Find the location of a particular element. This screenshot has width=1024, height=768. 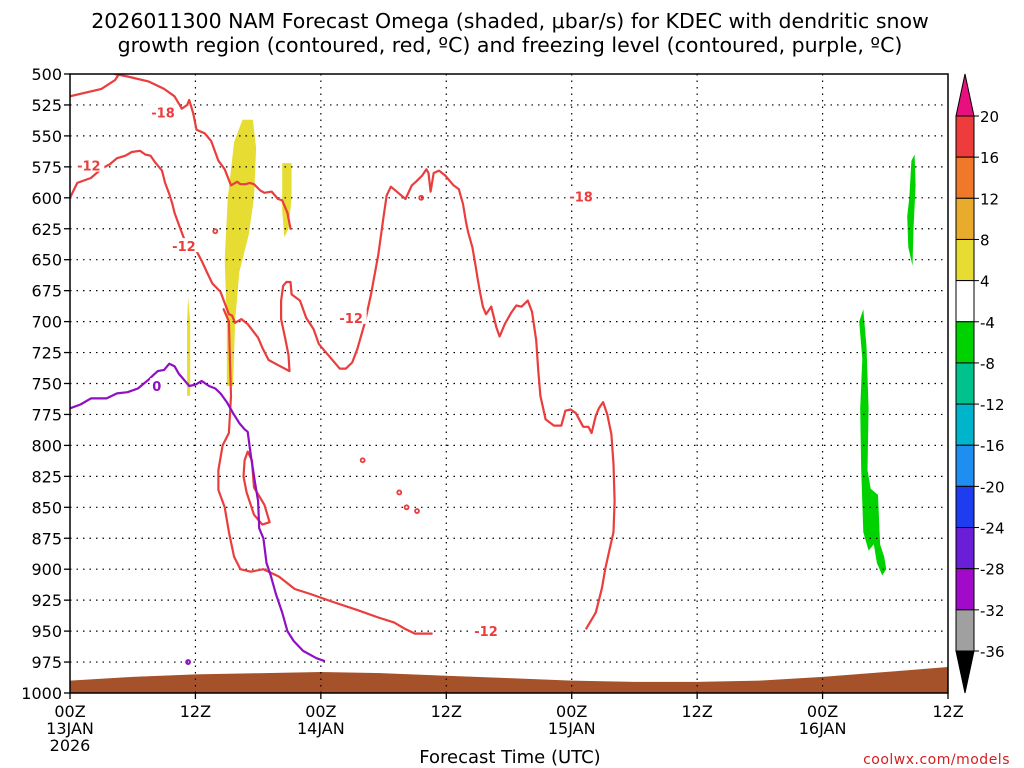

y-tick-label-500: 500 is located at coordinates (46, 74).